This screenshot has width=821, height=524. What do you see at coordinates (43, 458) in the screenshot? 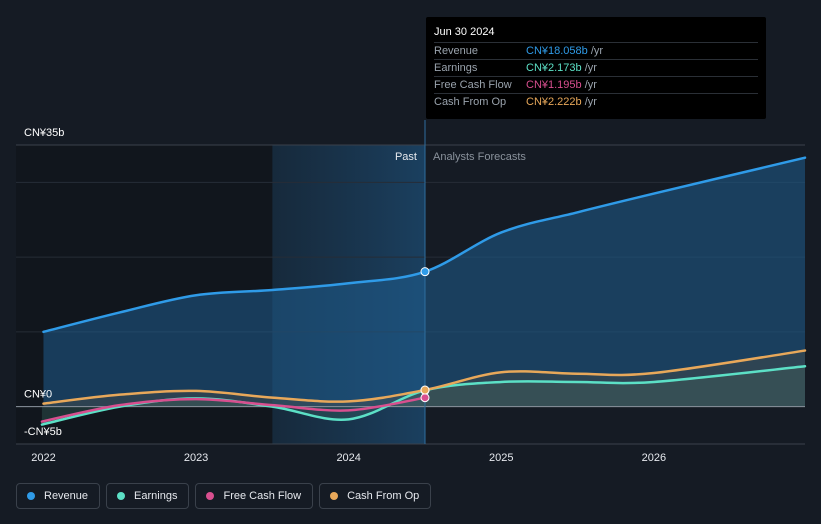
I see `x-tick-label: 2022` at bounding box center [43, 458].